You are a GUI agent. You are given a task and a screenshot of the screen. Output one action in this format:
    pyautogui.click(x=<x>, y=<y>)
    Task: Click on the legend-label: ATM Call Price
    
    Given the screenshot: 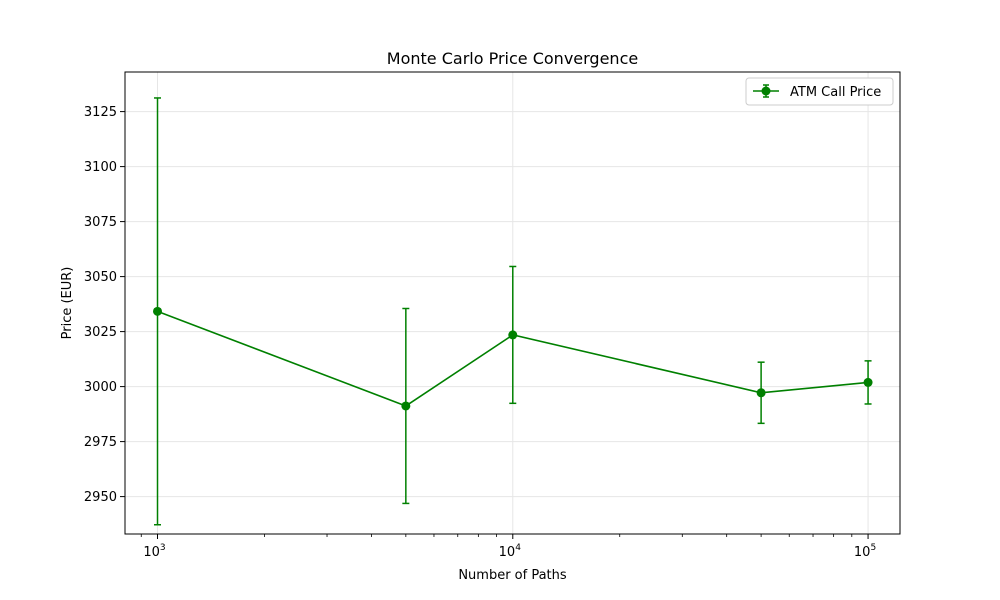 What is the action you would take?
    pyautogui.click(x=835, y=92)
    